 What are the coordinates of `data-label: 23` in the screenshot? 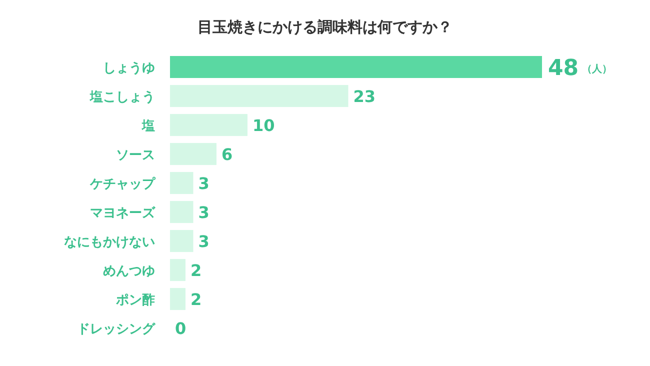 It's located at (364, 96).